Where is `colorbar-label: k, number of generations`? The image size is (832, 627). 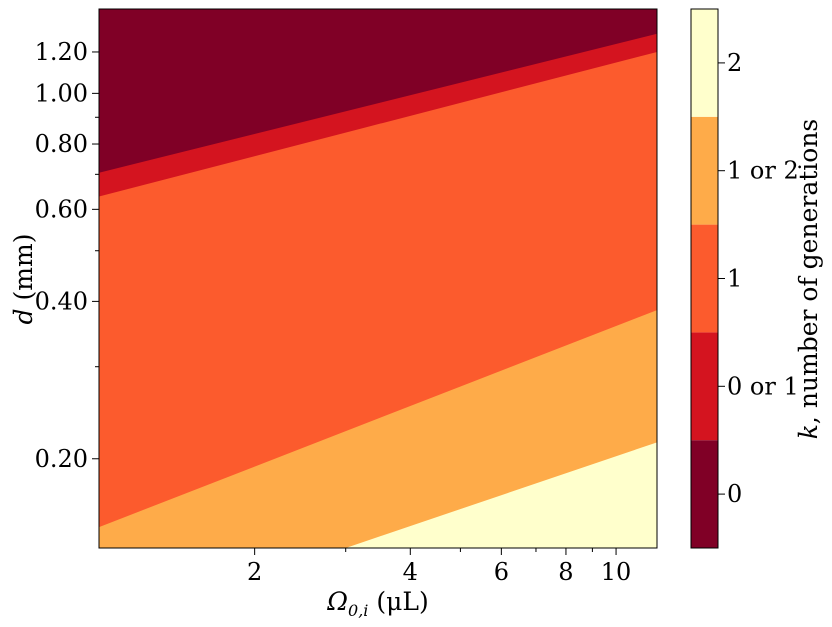 colorbar-label: k, number of generations is located at coordinates (808, 279).